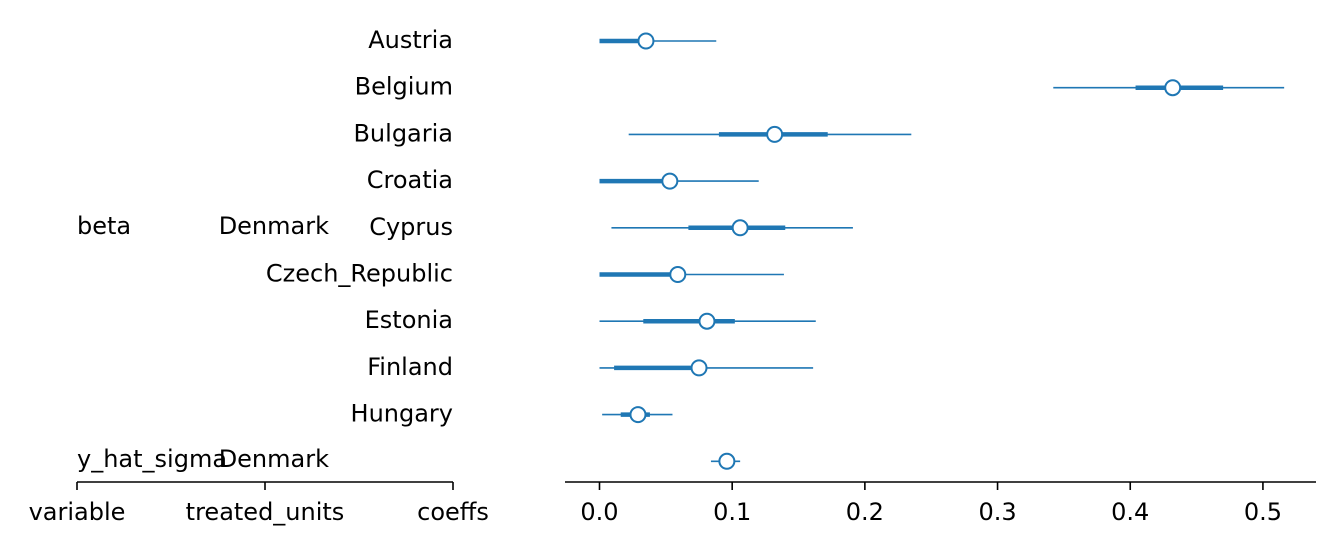 The width and height of the screenshot is (1337, 548). I want to click on row-label: Croatia, so click(410, 180).